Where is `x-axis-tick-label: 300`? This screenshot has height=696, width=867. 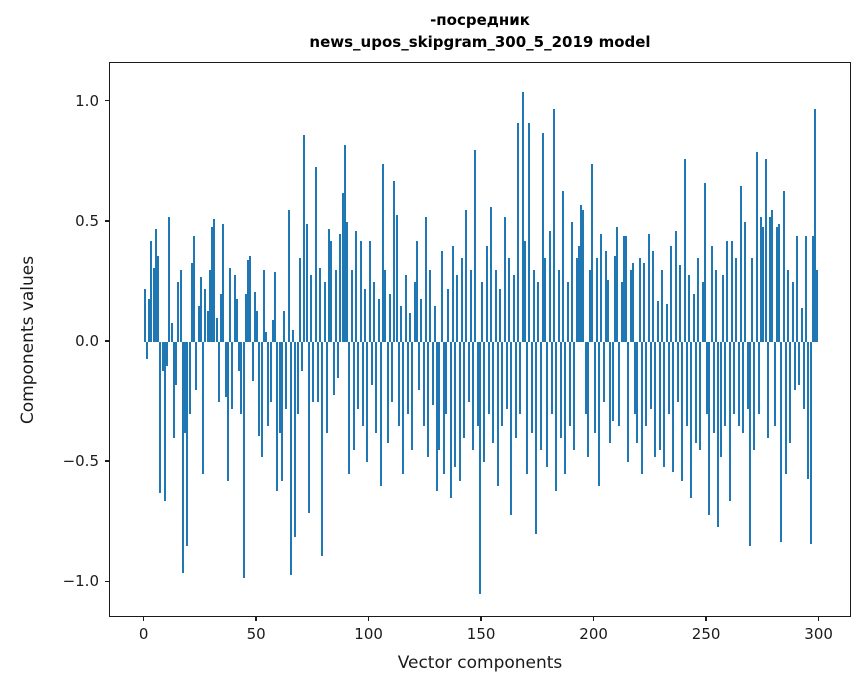 x-axis-tick-label: 300 is located at coordinates (818, 634).